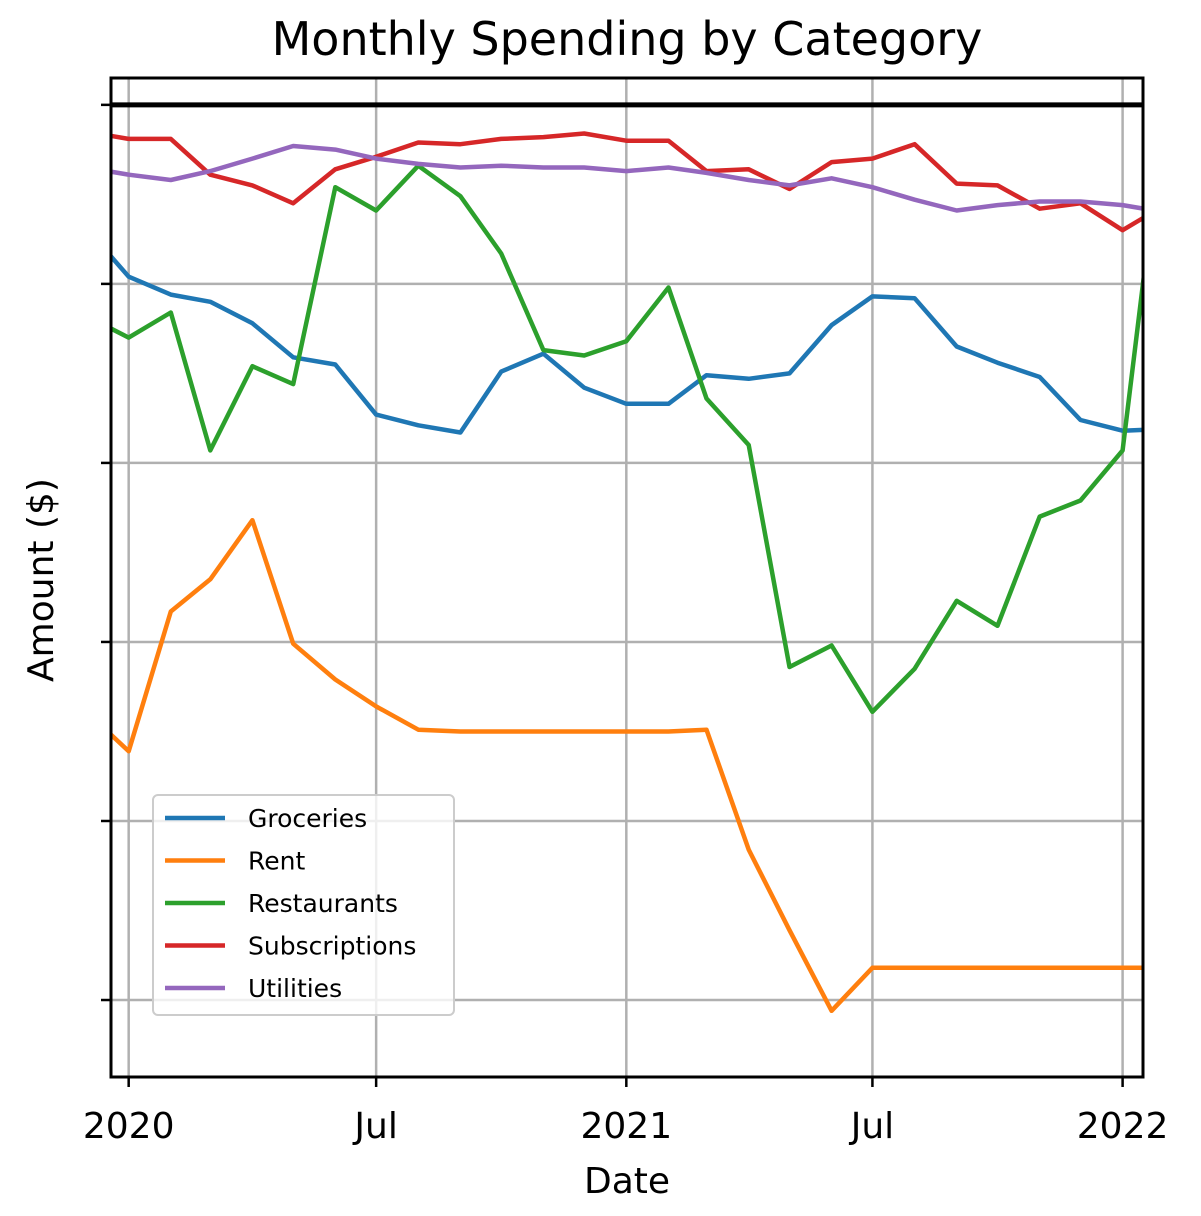 This screenshot has height=1216, width=1201. What do you see at coordinates (627, 344) in the screenshot?
I see `series-line-groceries` at bounding box center [627, 344].